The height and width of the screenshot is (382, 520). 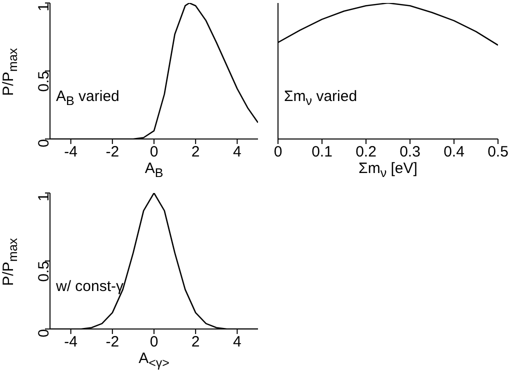 What do you see at coordinates (321, 98) in the screenshot?
I see `annotation: Σm$_{ν}$ varied` at bounding box center [321, 98].